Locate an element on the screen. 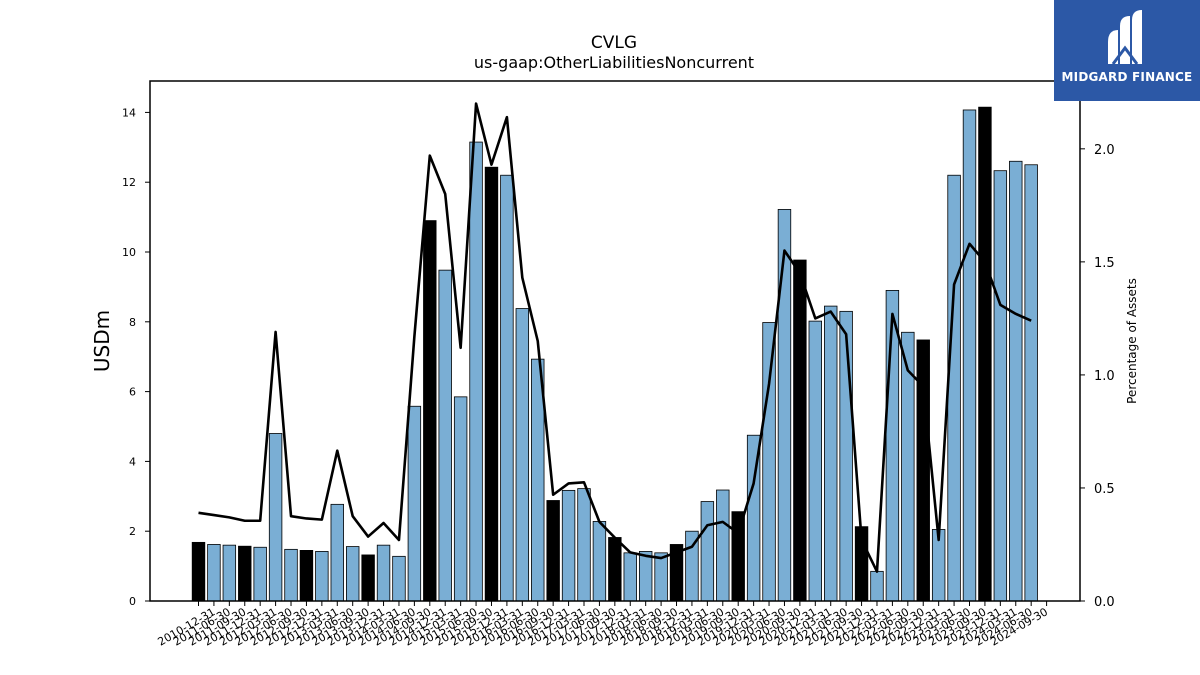 The width and height of the screenshot is (1200, 675). y-tick-label: 10 is located at coordinates (129, 252).